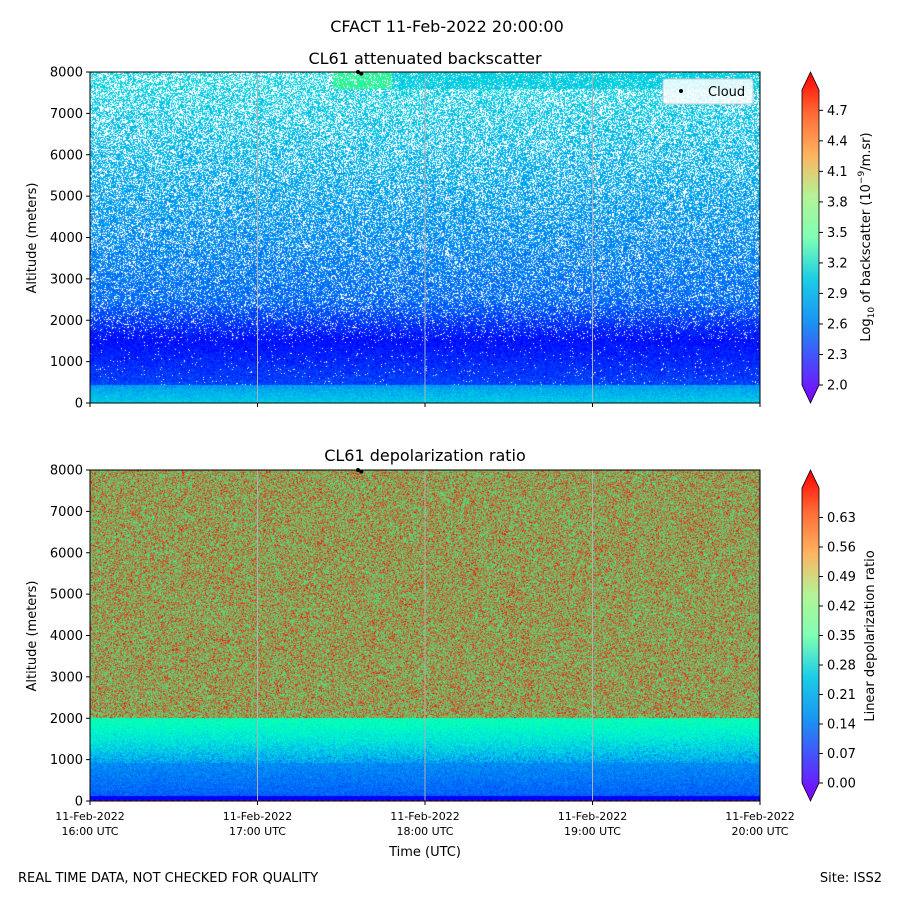 This screenshot has width=900, height=900. I want to click on colorbar-tick-label: 2.0, so click(837, 386).